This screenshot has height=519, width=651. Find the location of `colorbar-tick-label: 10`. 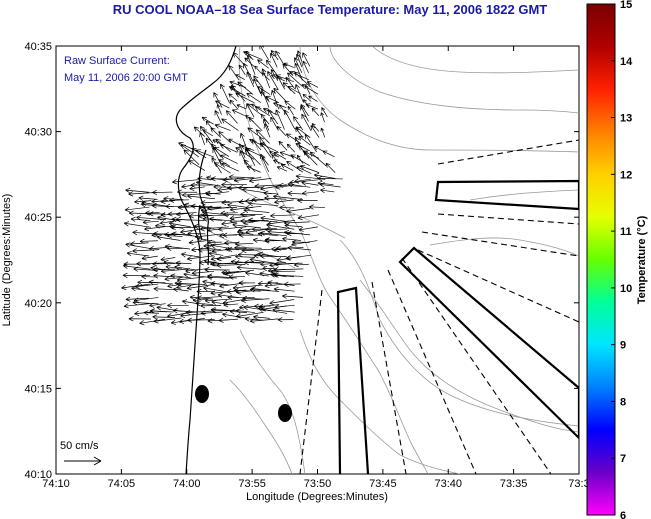

colorbar-tick-label: 10 is located at coordinates (626, 289).